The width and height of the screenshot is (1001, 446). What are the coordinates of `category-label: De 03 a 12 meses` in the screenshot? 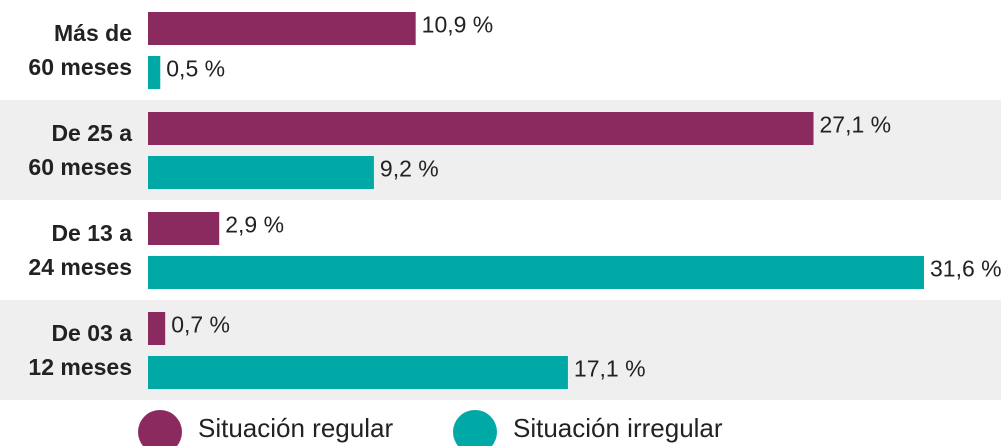 It's located at (80, 350).